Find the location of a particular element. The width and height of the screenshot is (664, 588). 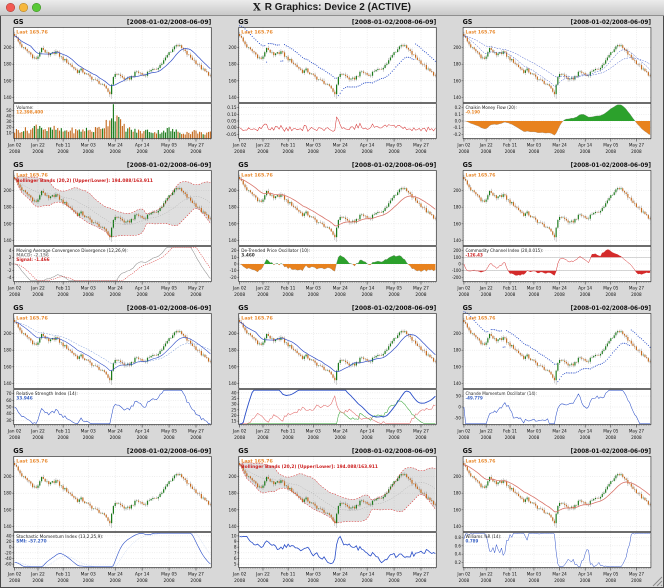

svg-text: 4 is located at coordinates (10, 250).